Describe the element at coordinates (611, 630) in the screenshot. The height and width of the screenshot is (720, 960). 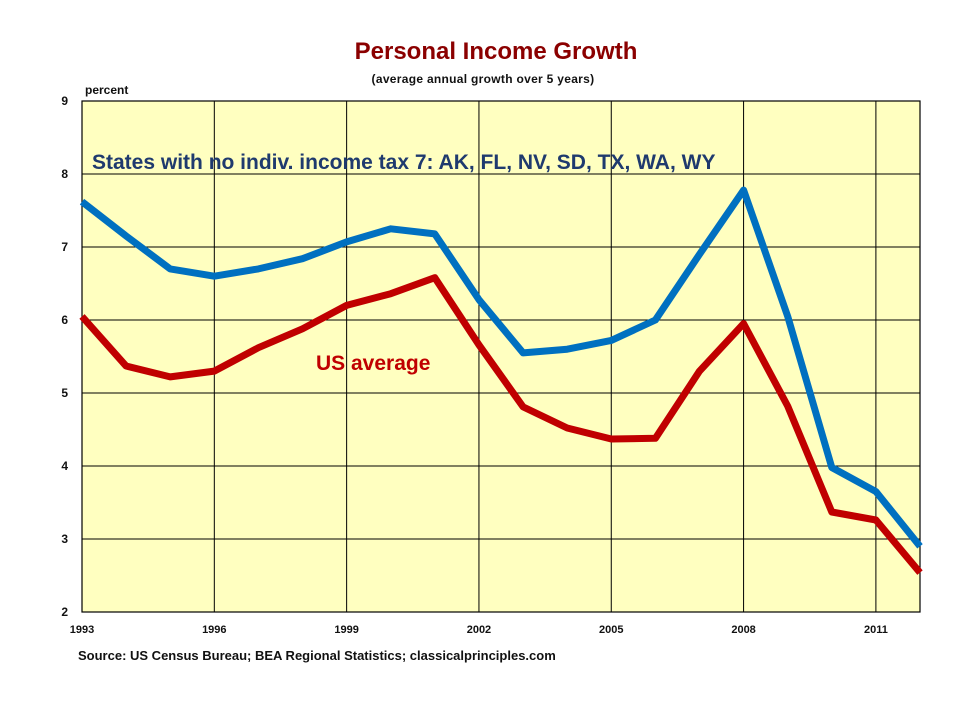
I see `x-tick-label-2005: 2005` at that location.